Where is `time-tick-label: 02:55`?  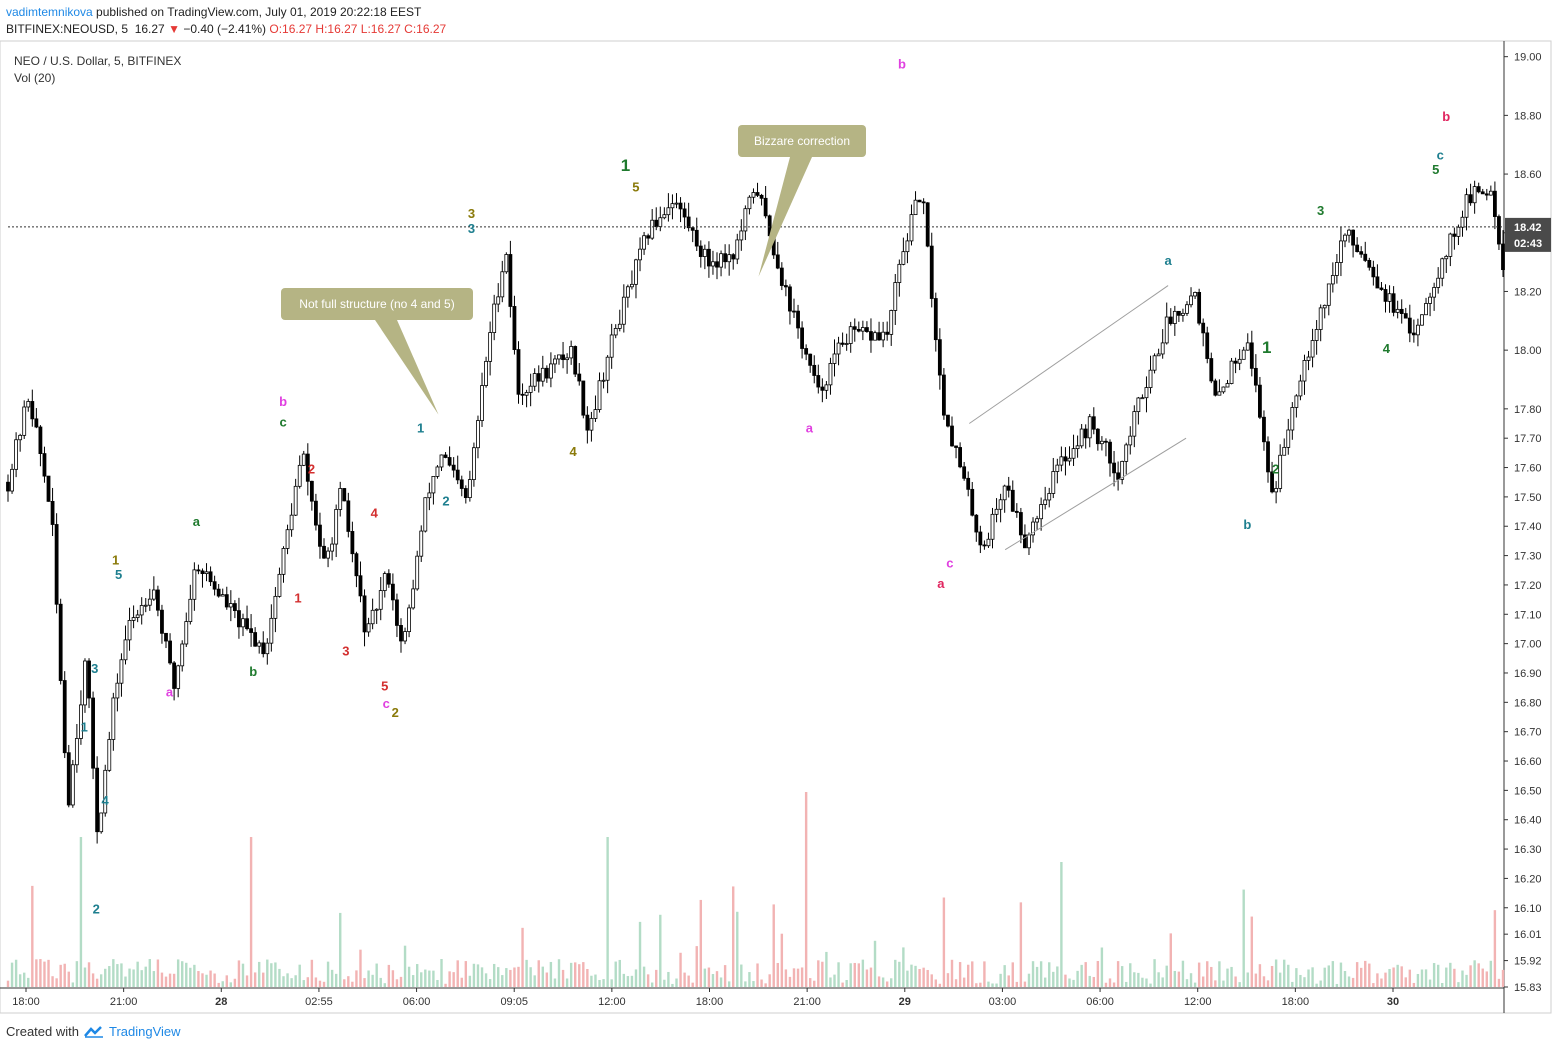 time-tick-label: 02:55 is located at coordinates (319, 1002).